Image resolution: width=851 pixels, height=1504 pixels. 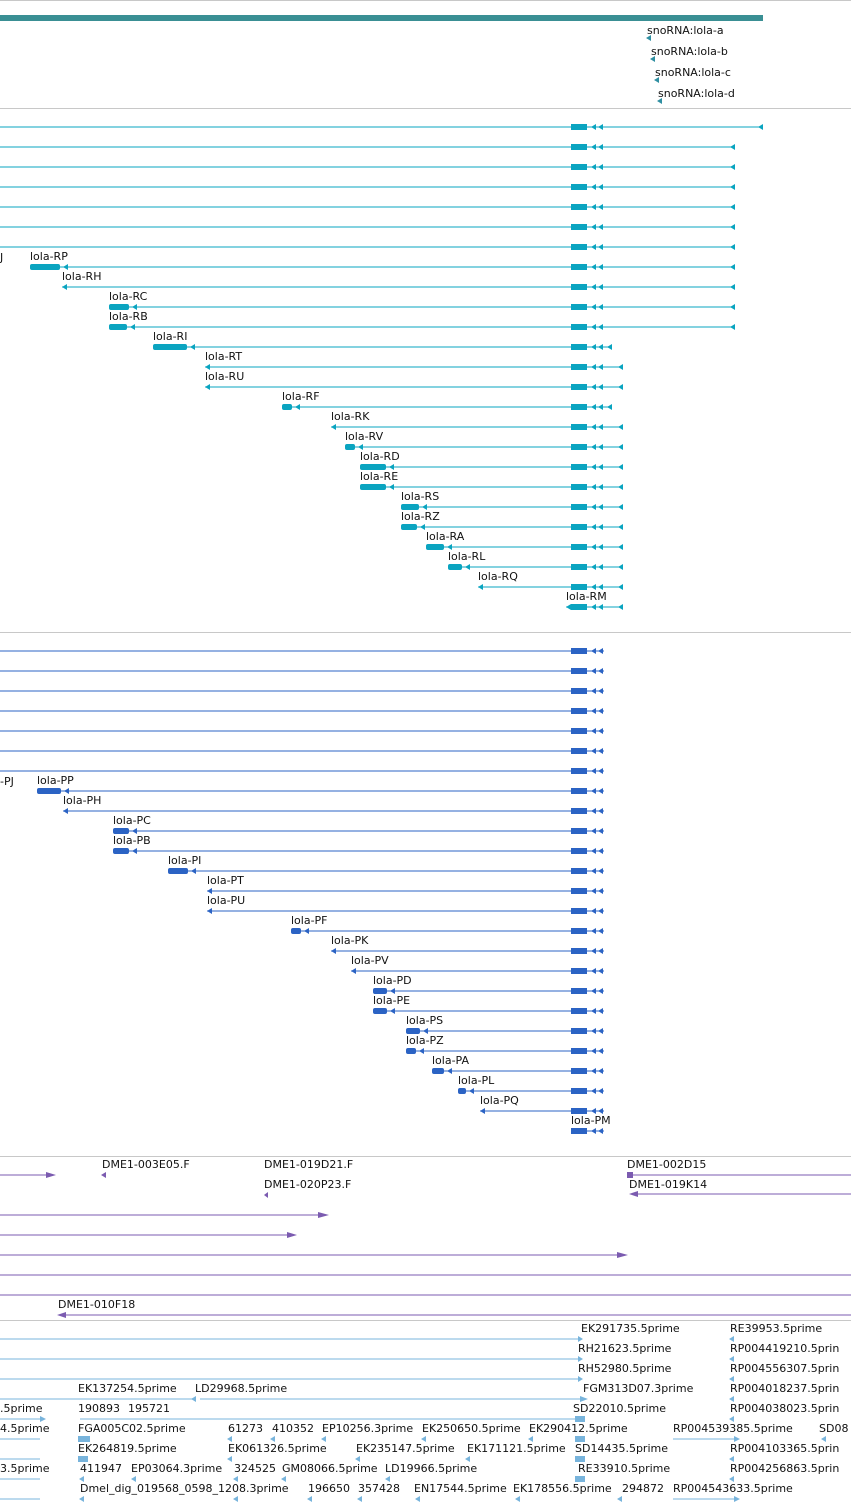 I want to click on est-label: EK137254.5prime, so click(x=127, y=1388).